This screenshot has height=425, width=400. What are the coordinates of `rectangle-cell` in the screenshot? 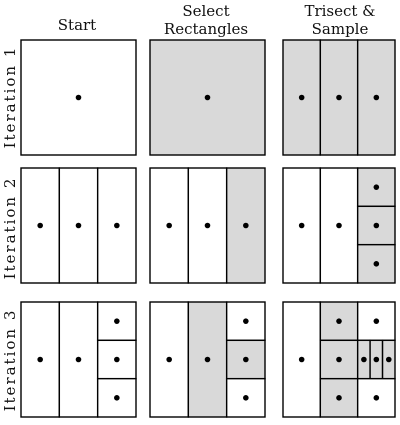 It's located at (207, 225).